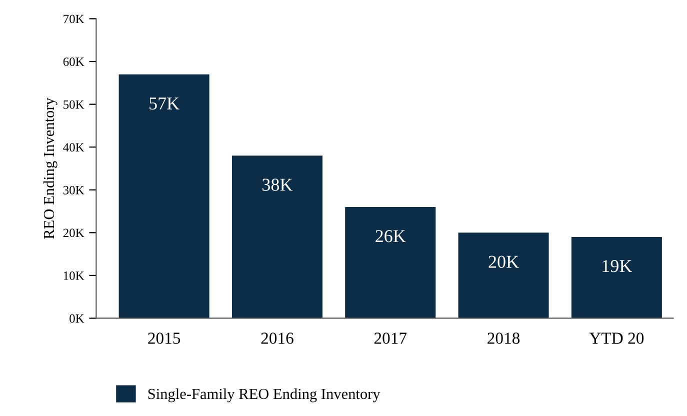 The image size is (687, 416). Describe the element at coordinates (165, 104) in the screenshot. I see `data-label: 57K` at that location.